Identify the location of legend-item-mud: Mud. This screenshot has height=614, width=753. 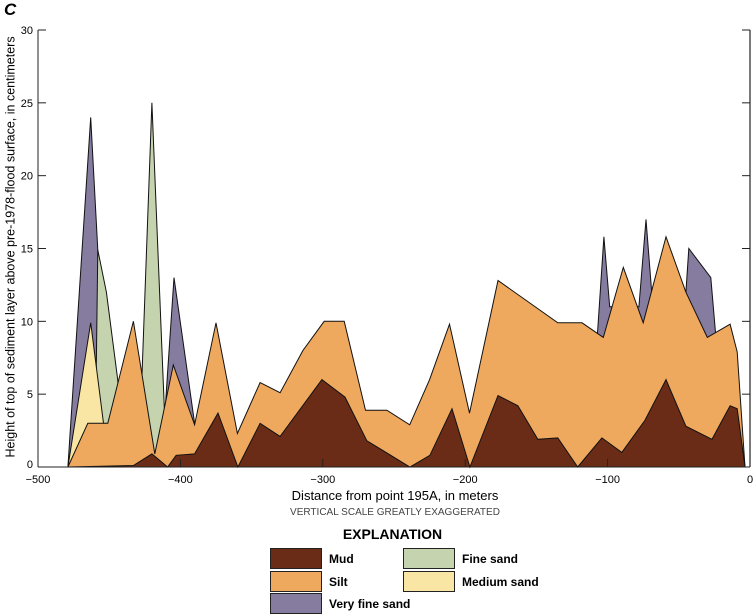
(312, 558).